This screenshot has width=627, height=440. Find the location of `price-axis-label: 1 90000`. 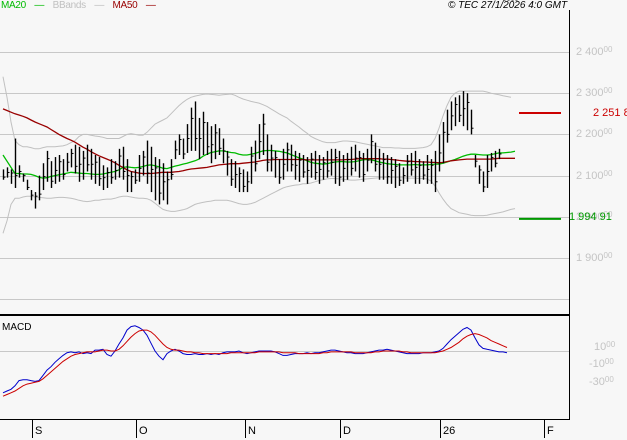

price-axis-label: 1 90000 is located at coordinates (594, 257).